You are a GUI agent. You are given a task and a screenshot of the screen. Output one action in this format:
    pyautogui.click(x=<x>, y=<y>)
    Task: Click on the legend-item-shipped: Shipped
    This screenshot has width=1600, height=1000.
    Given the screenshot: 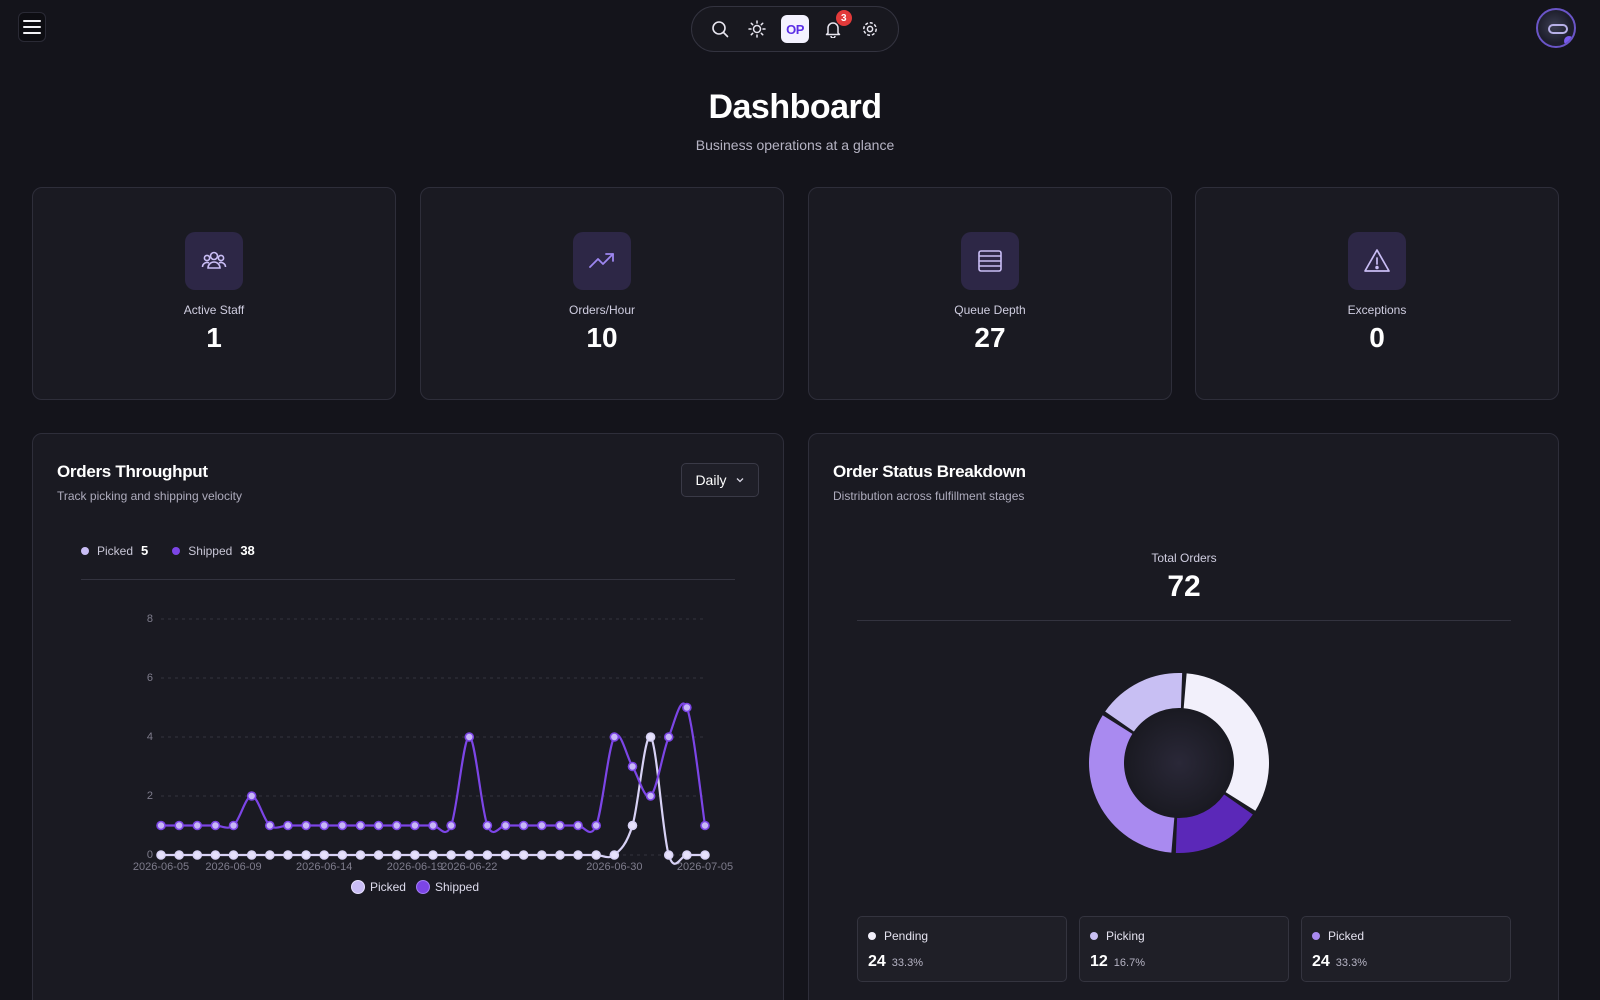 What is the action you would take?
    pyautogui.click(x=447, y=887)
    